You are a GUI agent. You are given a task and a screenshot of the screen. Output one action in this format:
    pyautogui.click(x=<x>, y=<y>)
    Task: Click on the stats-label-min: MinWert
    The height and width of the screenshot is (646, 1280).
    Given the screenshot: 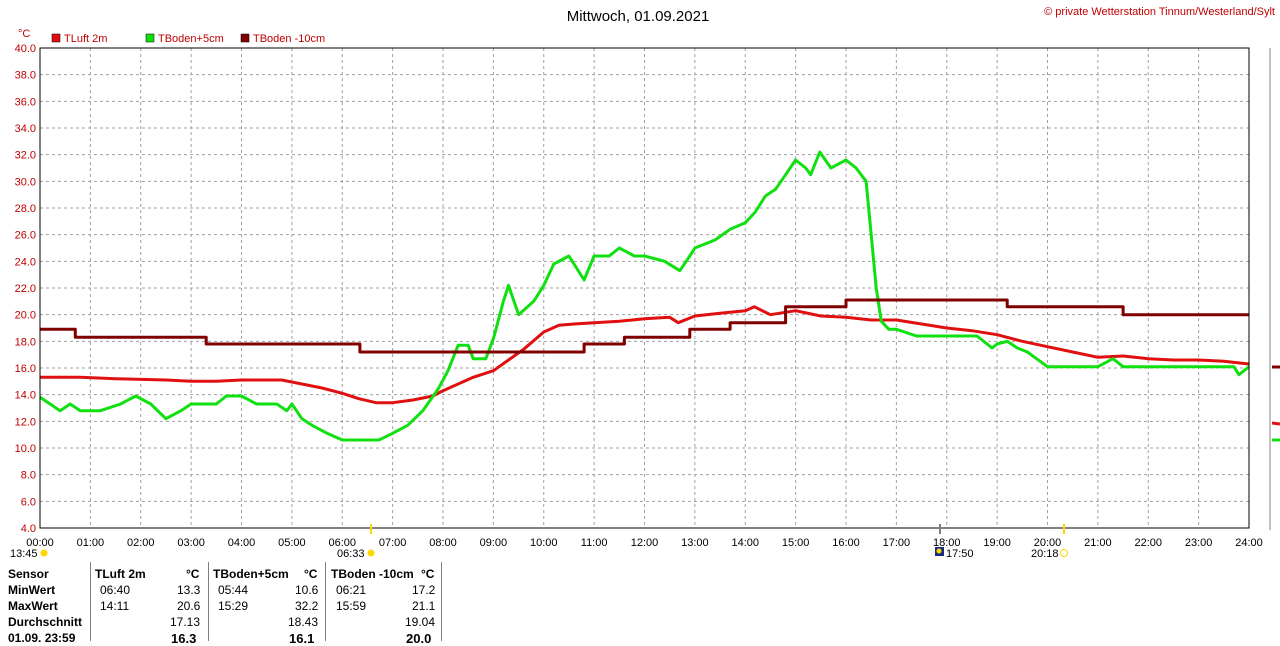 What is the action you would take?
    pyautogui.click(x=32, y=590)
    